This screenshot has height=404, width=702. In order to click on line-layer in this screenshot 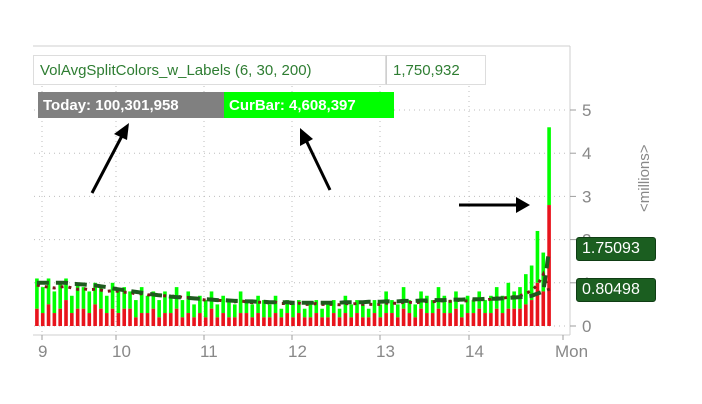, I will do `click(294, 278)`.